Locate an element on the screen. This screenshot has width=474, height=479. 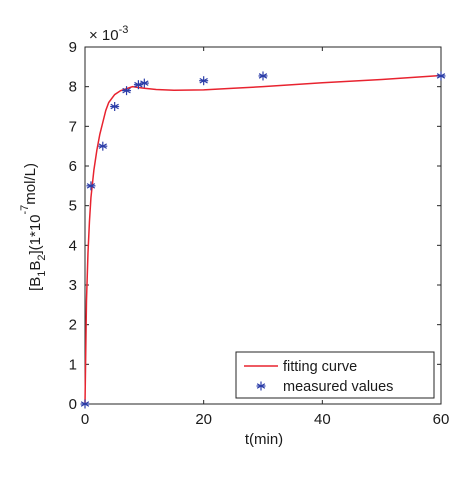
x-tick-label: 20 is located at coordinates (203, 419).